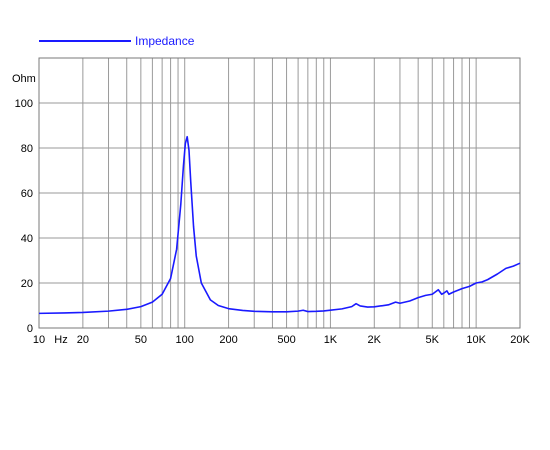 The image size is (550, 450). What do you see at coordinates (27, 149) in the screenshot?
I see `y-tick-label: 80` at bounding box center [27, 149].